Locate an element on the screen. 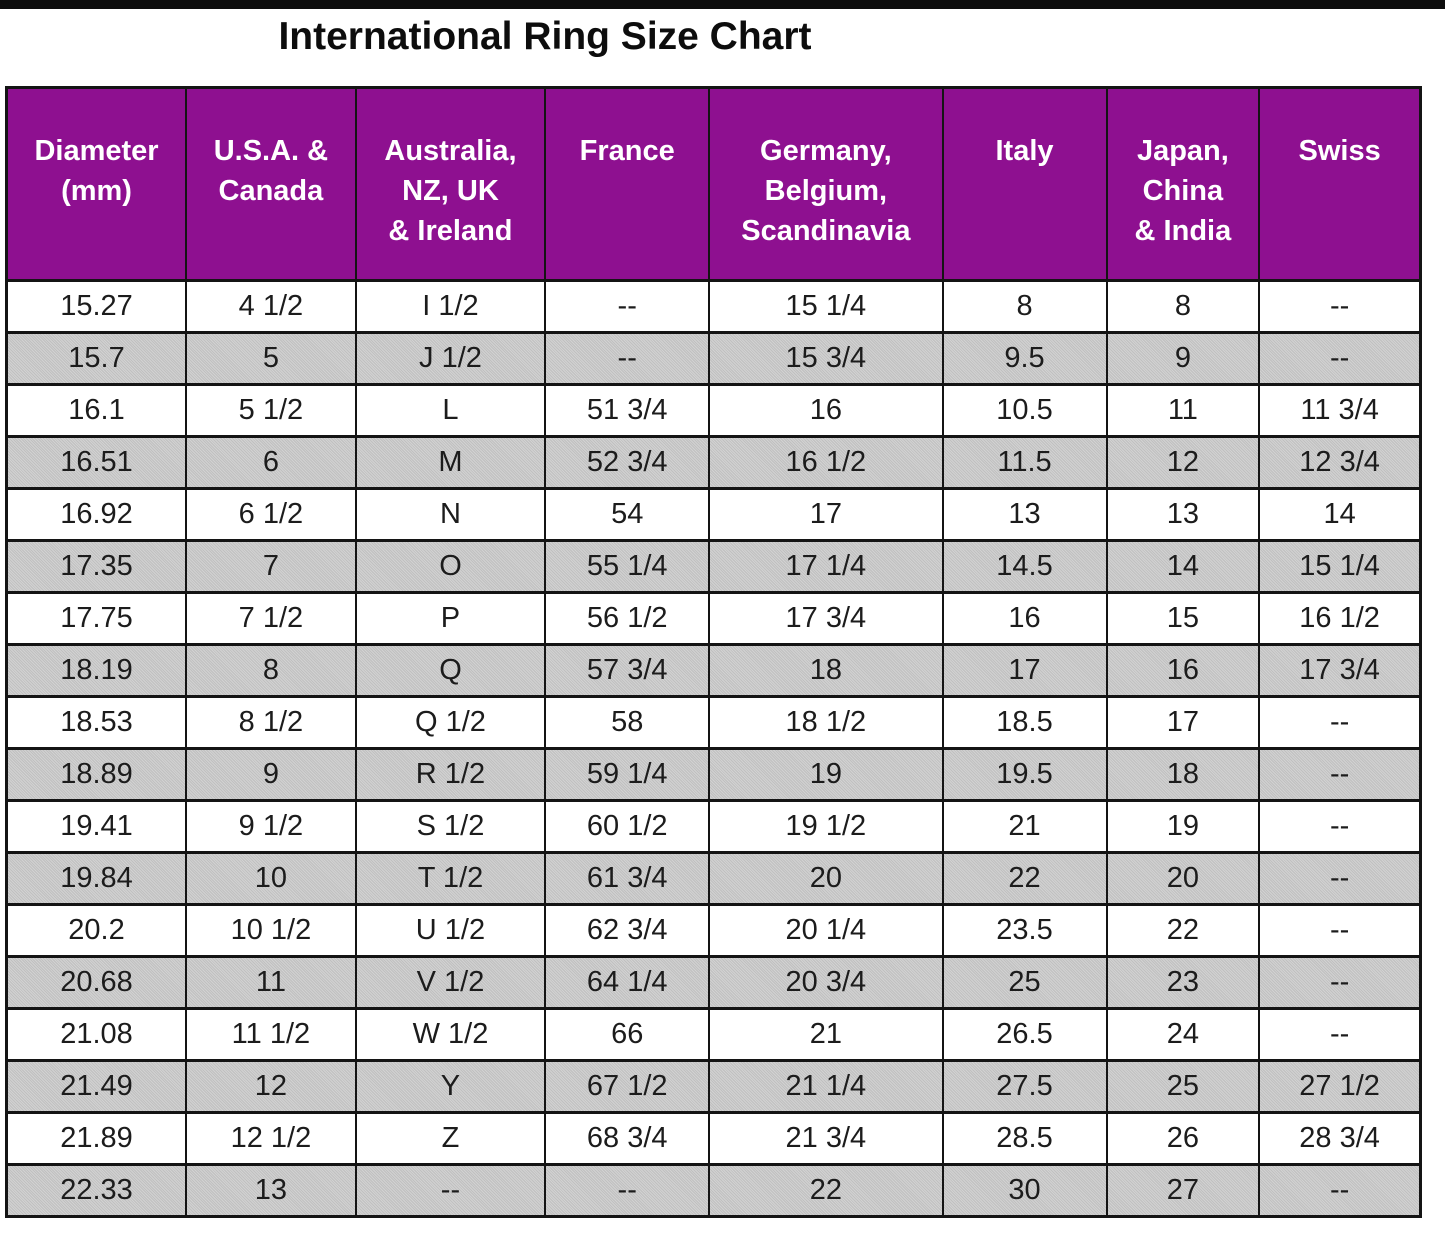 This screenshot has width=1445, height=1243. table-row: 20.68 11 V 1/2 64 1/4 20 3/4 25 23 -- is located at coordinates (713, 982).